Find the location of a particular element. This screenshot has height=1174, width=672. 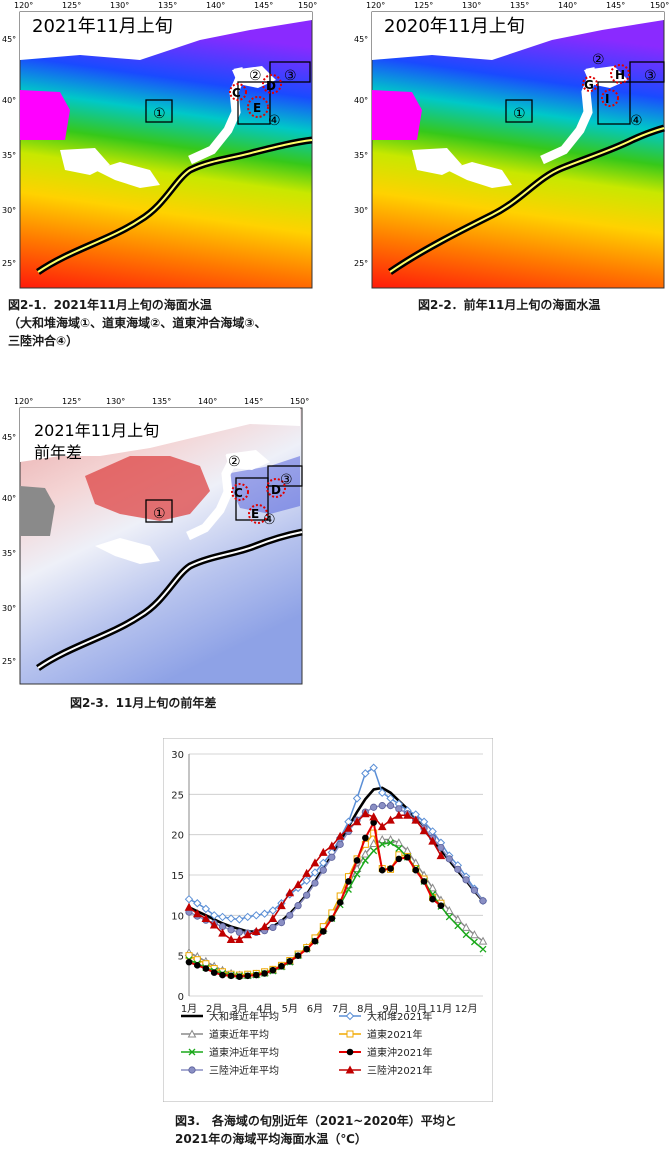

map1-lon-ticks: 120° 125° 130° 135° 140° 145° 150° is located at coordinates (165, 5).